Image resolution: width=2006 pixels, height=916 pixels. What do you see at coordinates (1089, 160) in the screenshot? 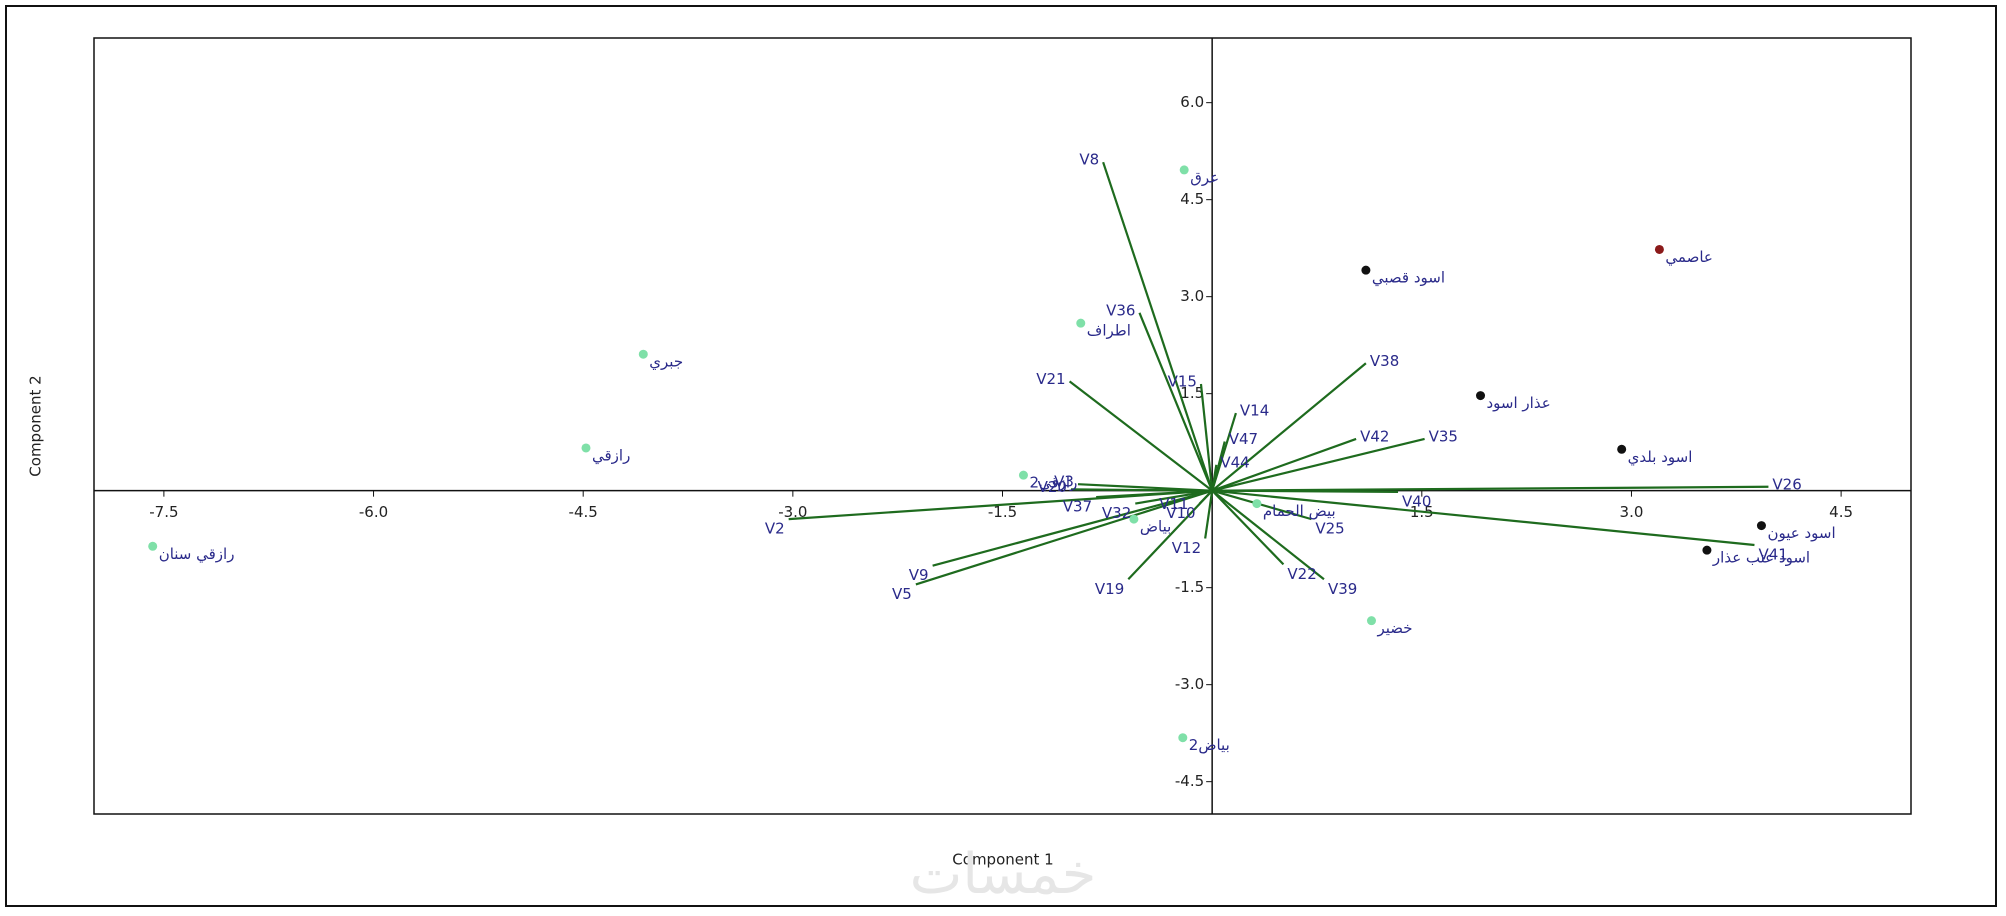
I see `vector-label: V8` at bounding box center [1089, 160].